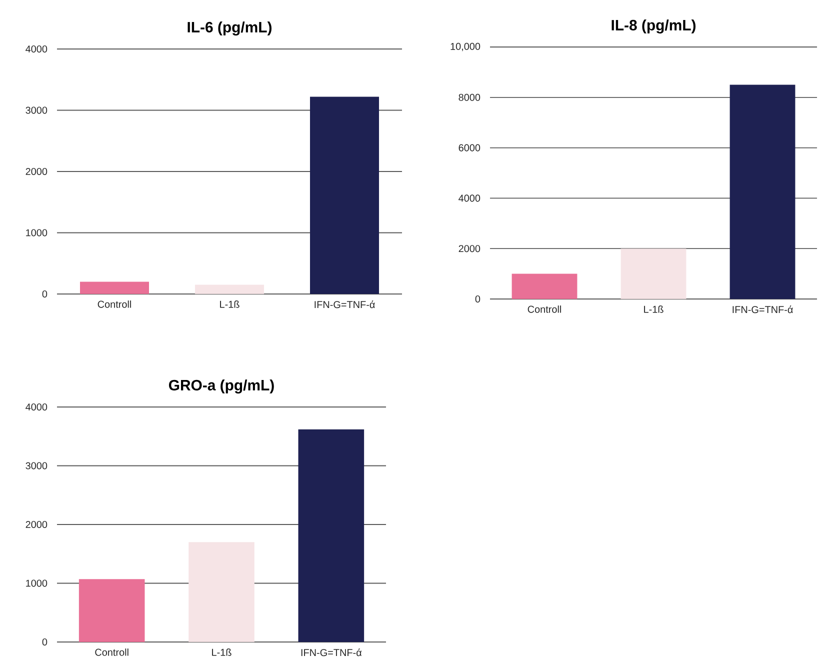  I want to click on chart-title: GRO-a (pg/mL), so click(221, 387).